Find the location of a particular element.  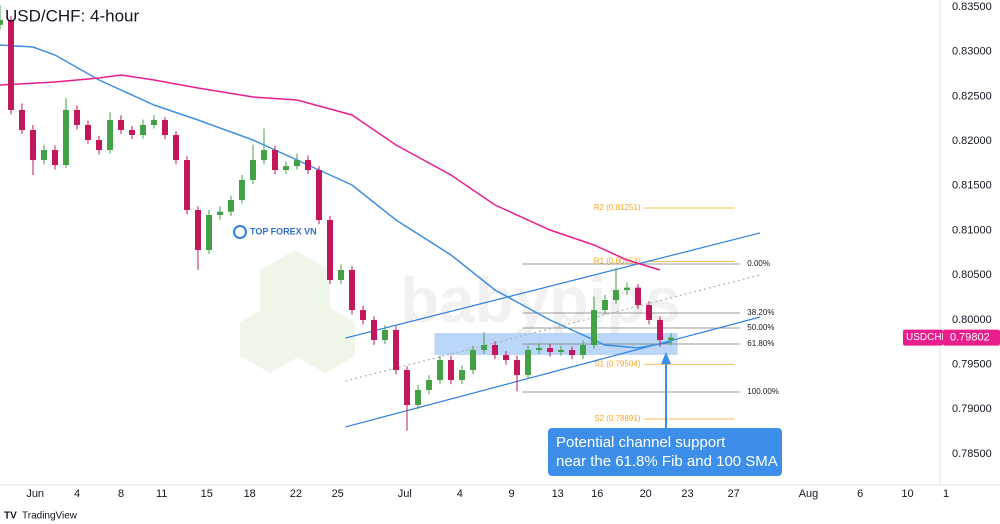

annotation-text: near the 61.8% Fib and 100 SMA is located at coordinates (667, 461).